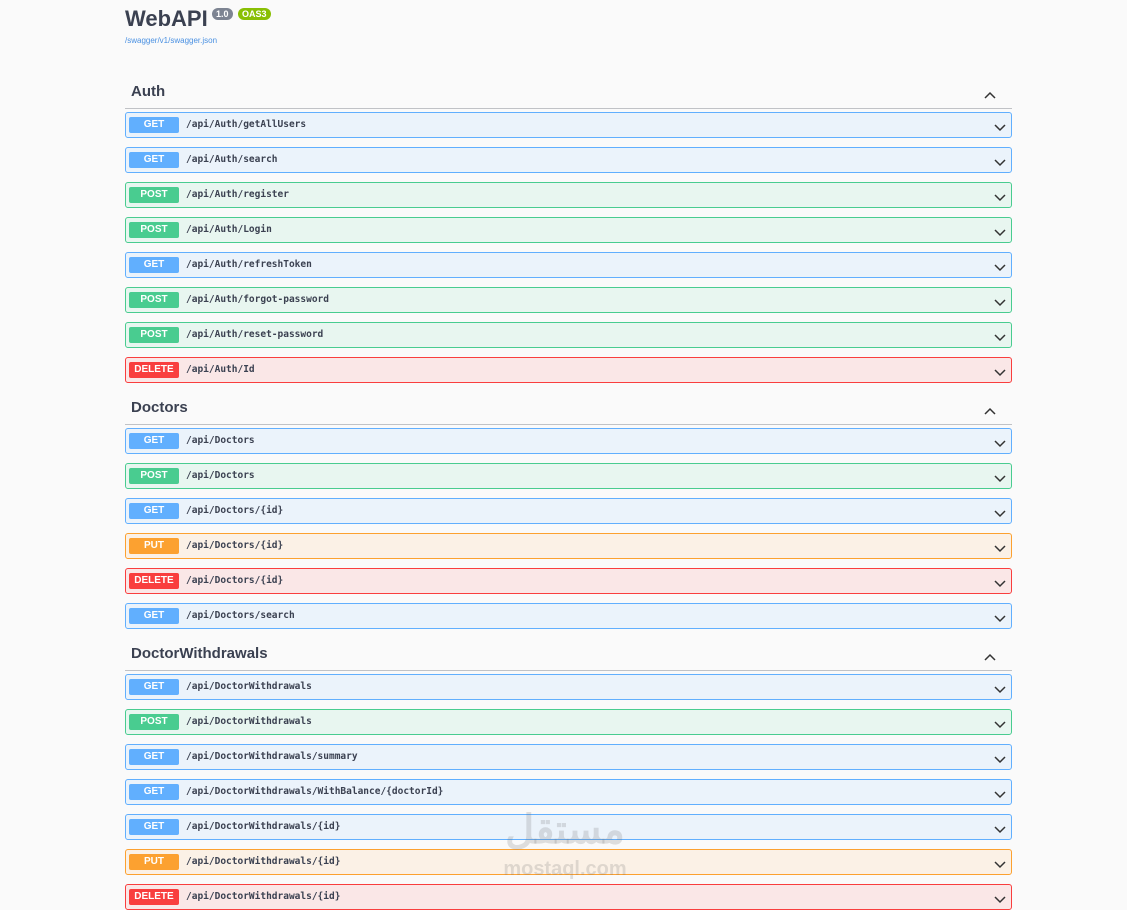 The image size is (1127, 910). What do you see at coordinates (249, 721) in the screenshot?
I see `operation-path: /api/DoctorWithdrawals` at bounding box center [249, 721].